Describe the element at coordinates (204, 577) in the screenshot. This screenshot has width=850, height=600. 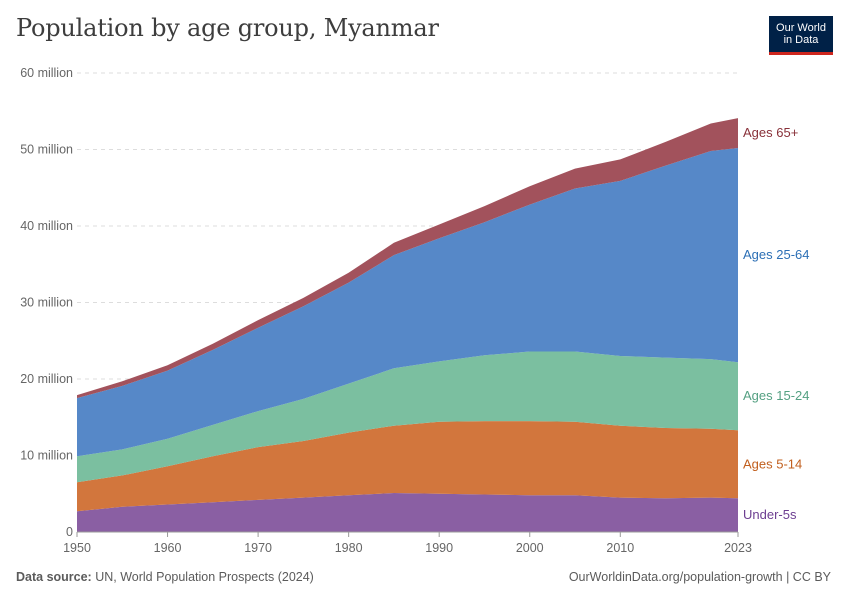
I see `data-source-text: UN, World Population Prospects (2024)` at that location.